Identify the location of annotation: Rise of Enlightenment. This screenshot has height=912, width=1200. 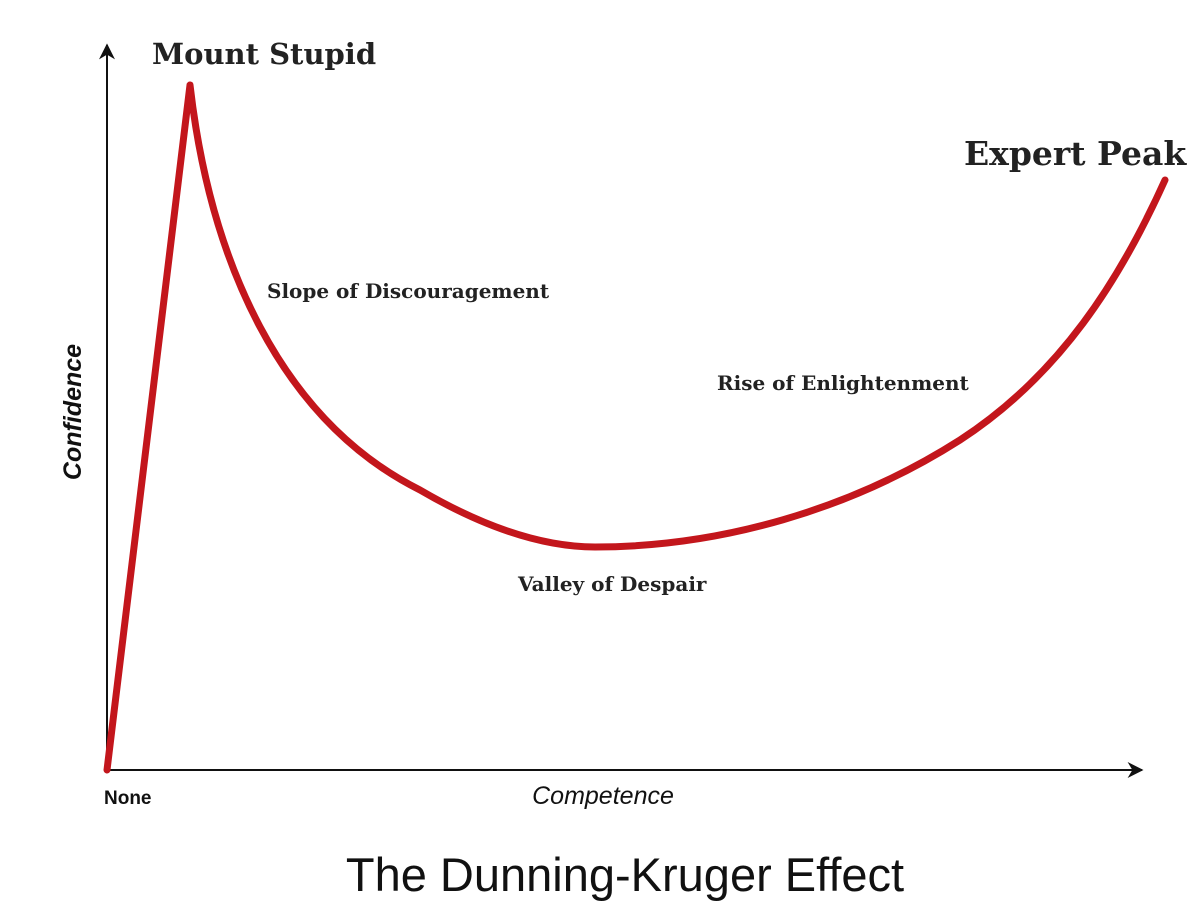
(843, 383).